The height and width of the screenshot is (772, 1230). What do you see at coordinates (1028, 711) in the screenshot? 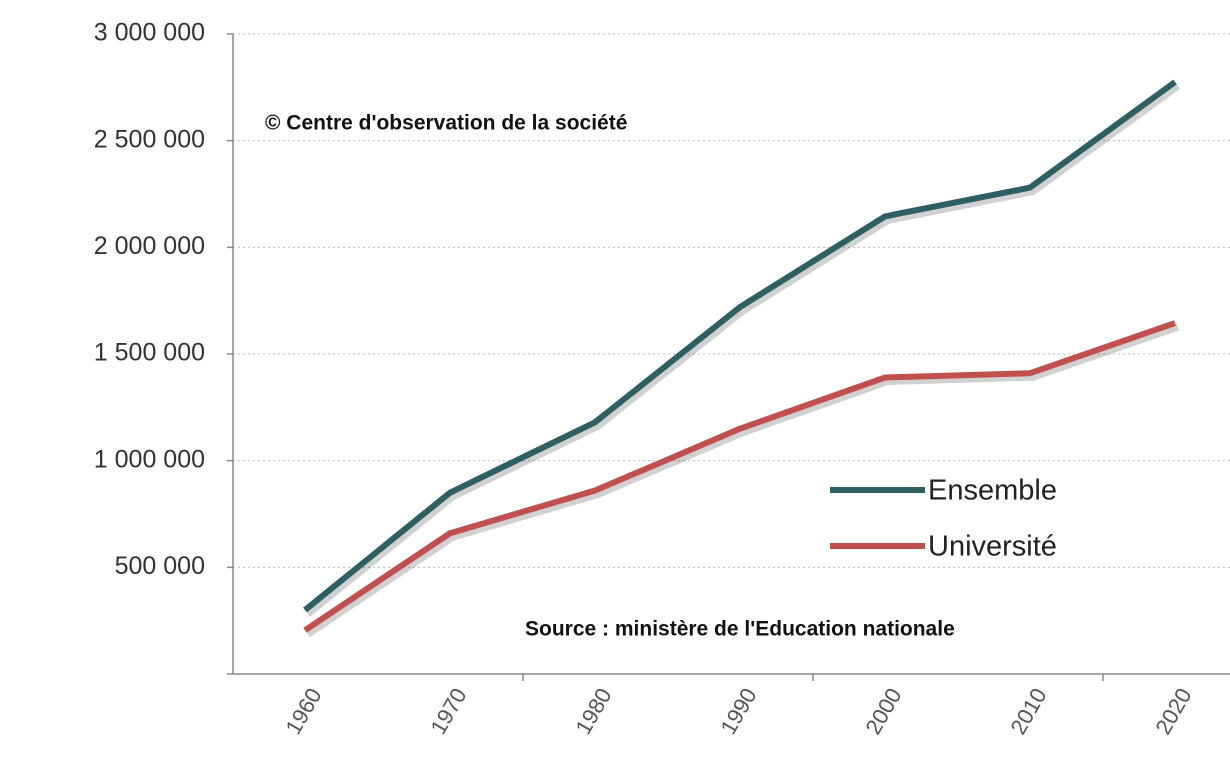
I see `x-tick-label: 2010` at bounding box center [1028, 711].